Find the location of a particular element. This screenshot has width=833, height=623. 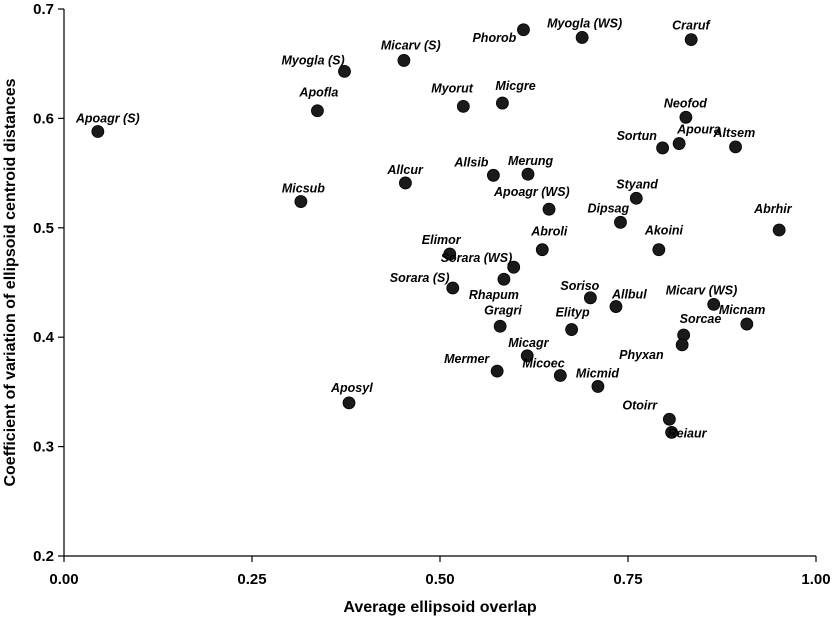

point-label: Micgre is located at coordinates (515, 86).